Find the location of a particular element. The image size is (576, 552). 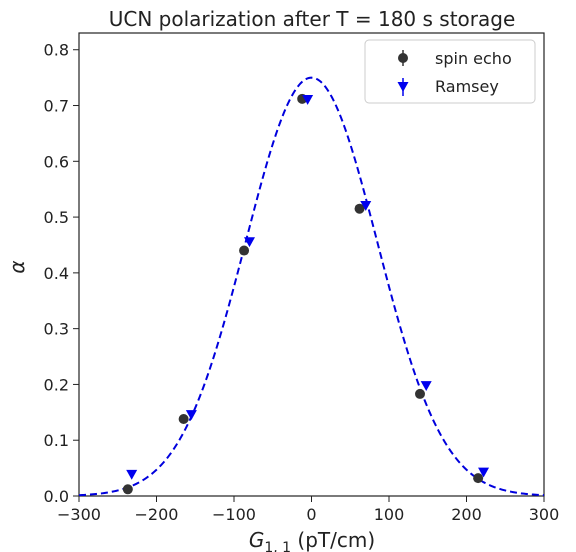

y-axis-label: α is located at coordinates (17, 266).